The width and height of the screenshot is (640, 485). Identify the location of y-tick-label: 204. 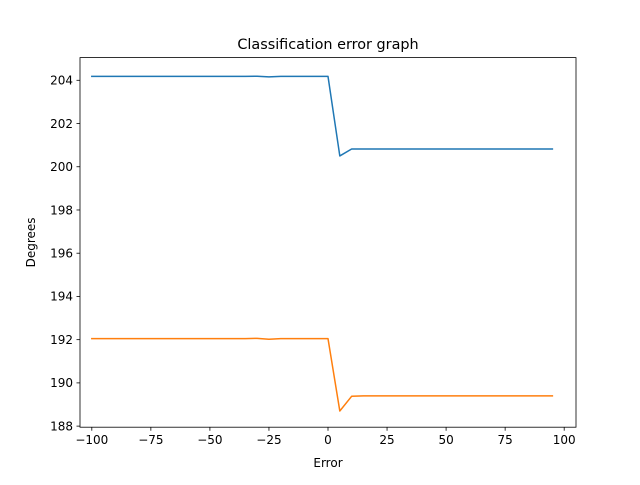
(61, 81).